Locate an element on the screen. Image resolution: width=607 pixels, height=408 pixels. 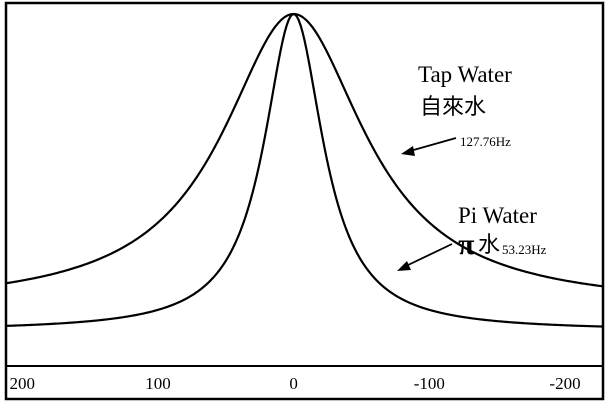
pi-water-frequency: 53.23Hz is located at coordinates (524, 249).